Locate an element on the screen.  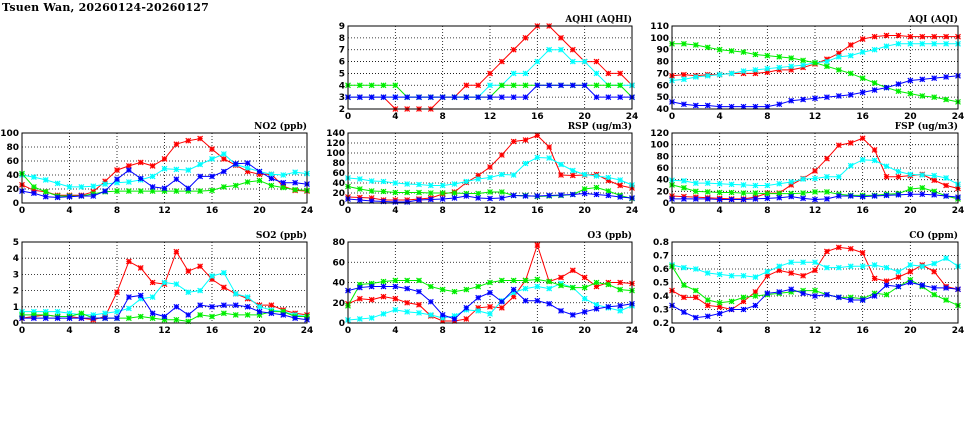
y-tick-label: 3 is located at coordinates (16, 275).